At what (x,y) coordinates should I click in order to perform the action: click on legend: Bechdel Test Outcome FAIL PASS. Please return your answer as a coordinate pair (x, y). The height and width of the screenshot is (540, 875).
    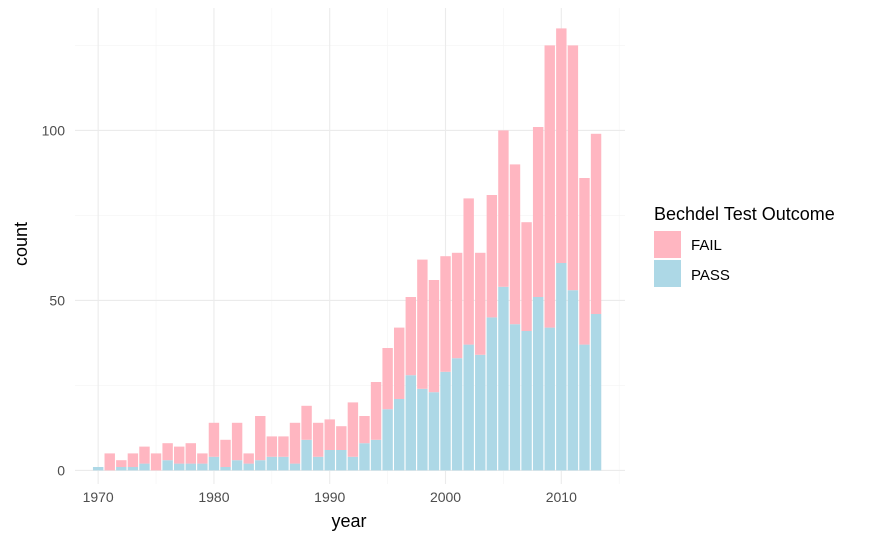
    Looking at the image, I should click on (744, 245).